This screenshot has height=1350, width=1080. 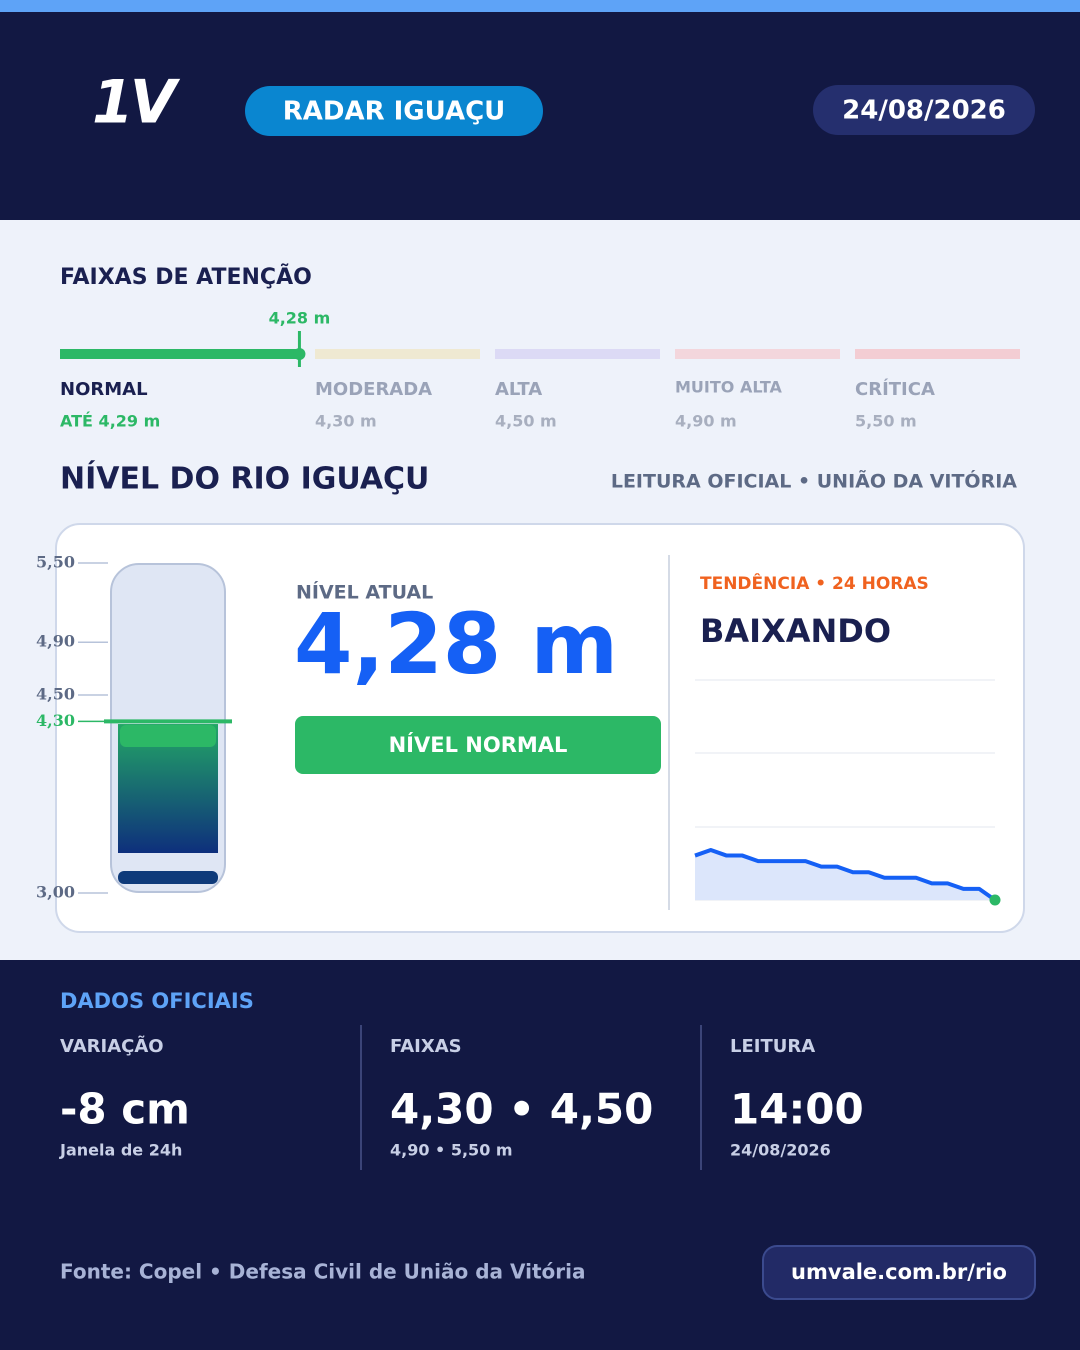 I want to click on stat-label: LEITURA, so click(x=772, y=1046).